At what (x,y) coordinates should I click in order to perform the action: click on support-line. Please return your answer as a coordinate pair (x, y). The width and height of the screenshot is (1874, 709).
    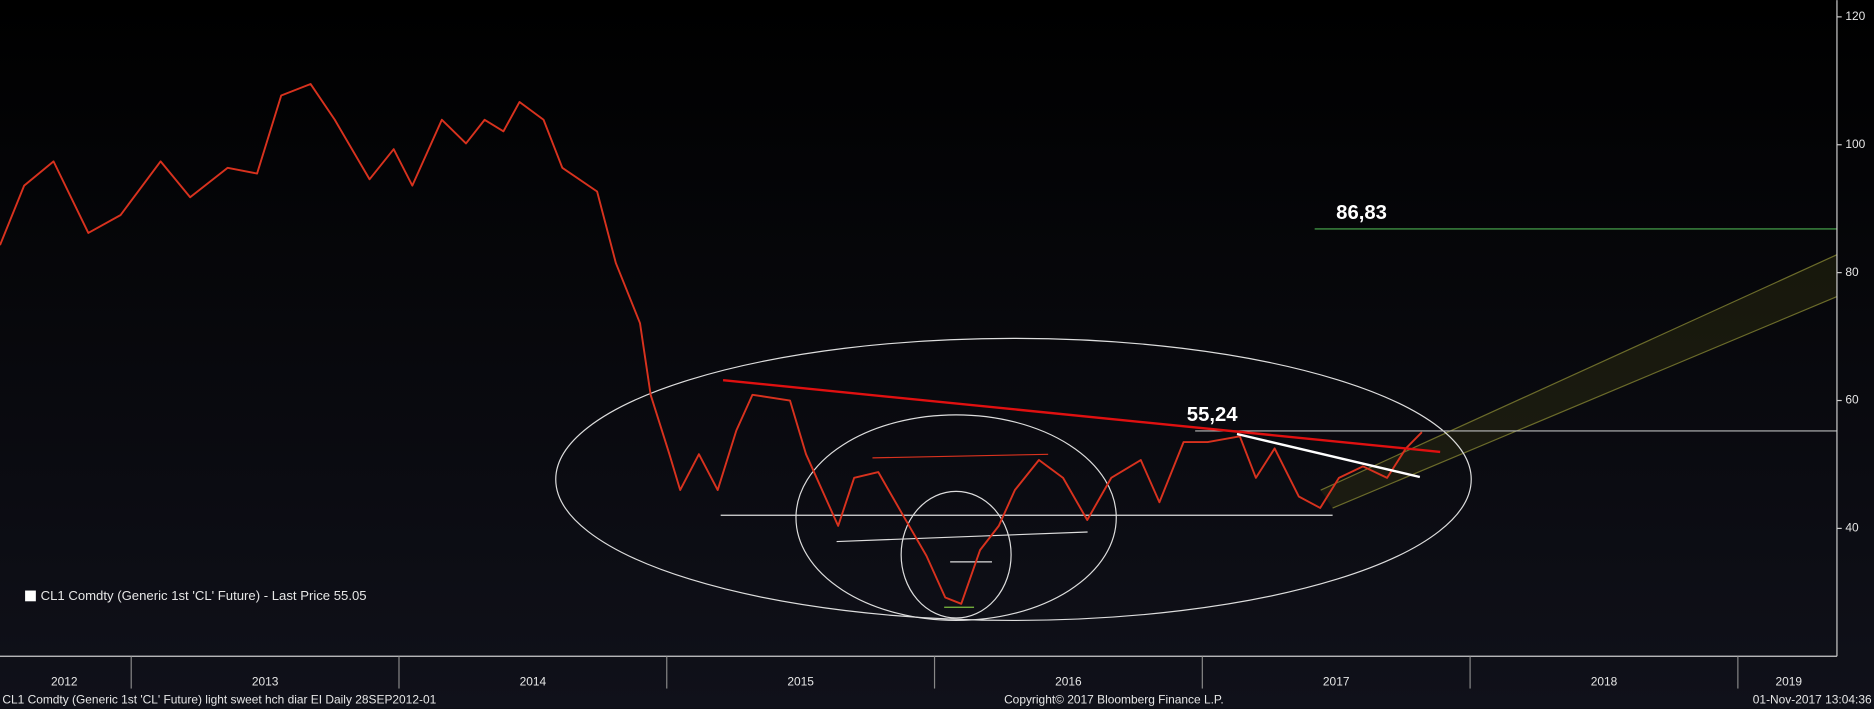
    Looking at the image, I should click on (962, 537).